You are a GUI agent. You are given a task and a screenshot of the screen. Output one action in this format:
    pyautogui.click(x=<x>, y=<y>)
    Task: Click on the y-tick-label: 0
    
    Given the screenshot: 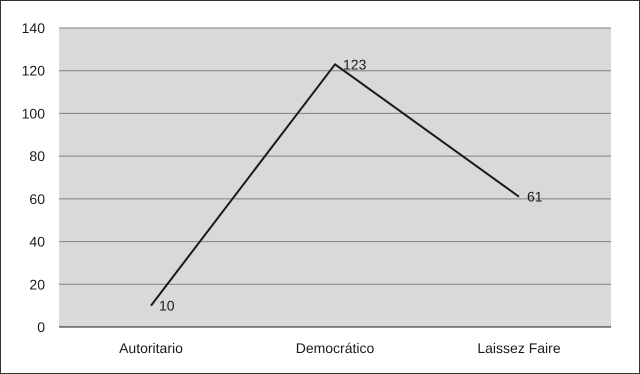 What is the action you would take?
    pyautogui.click(x=41, y=326)
    